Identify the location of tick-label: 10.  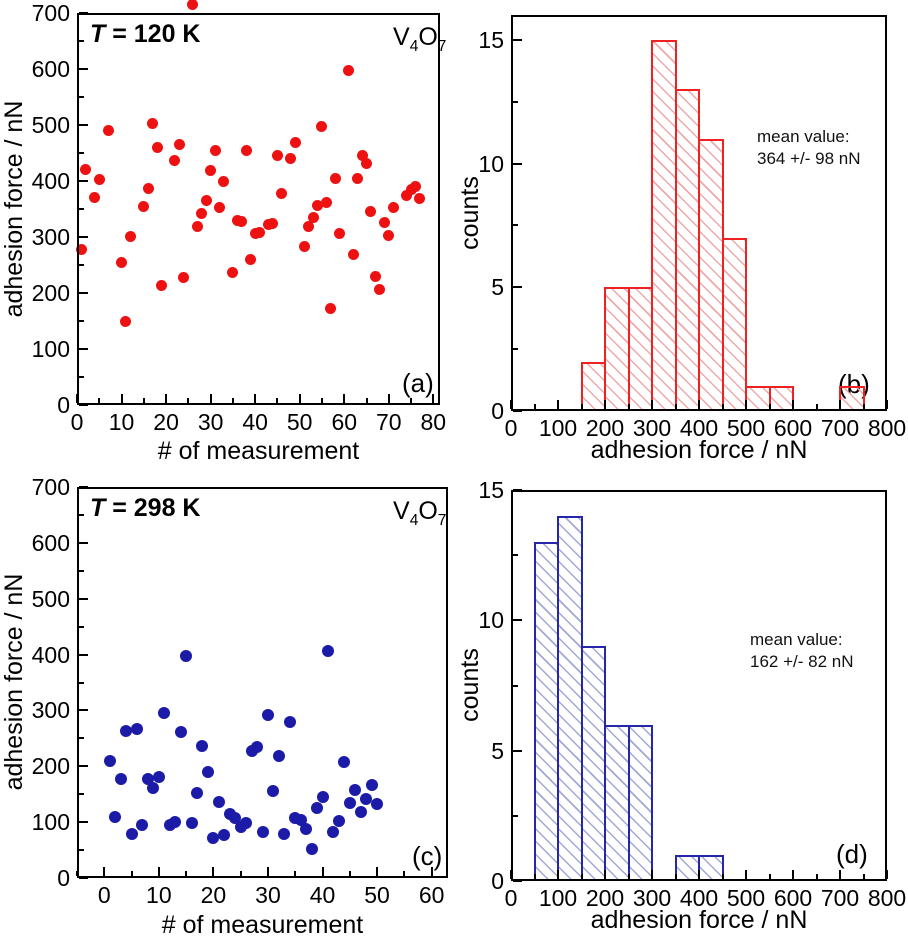
(491, 620).